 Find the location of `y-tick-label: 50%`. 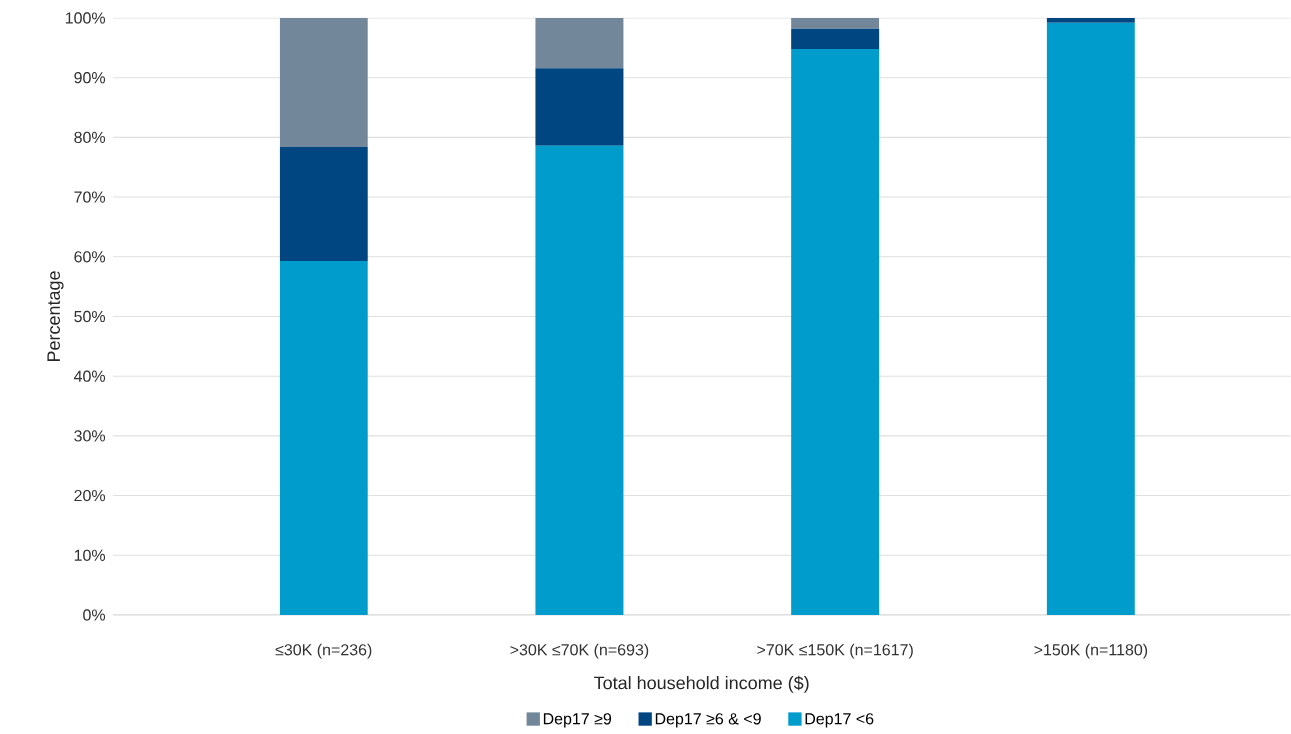

y-tick-label: 50% is located at coordinates (90, 316).